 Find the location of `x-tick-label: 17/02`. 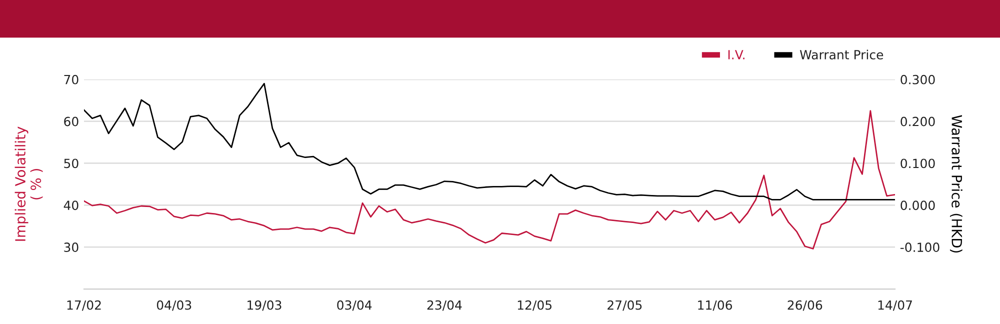

x-tick-label: 17/02 is located at coordinates (84, 305).